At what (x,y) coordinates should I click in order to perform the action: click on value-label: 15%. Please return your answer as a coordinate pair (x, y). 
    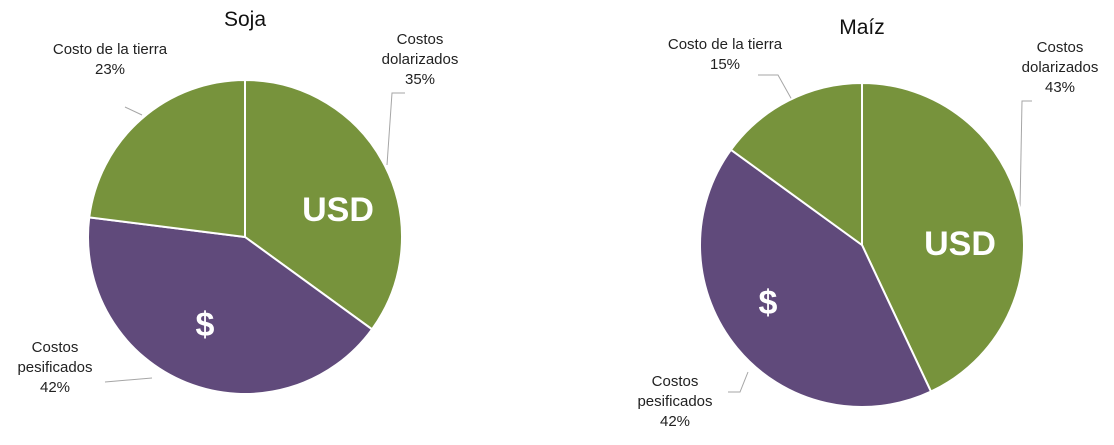
    Looking at the image, I should click on (725, 64).